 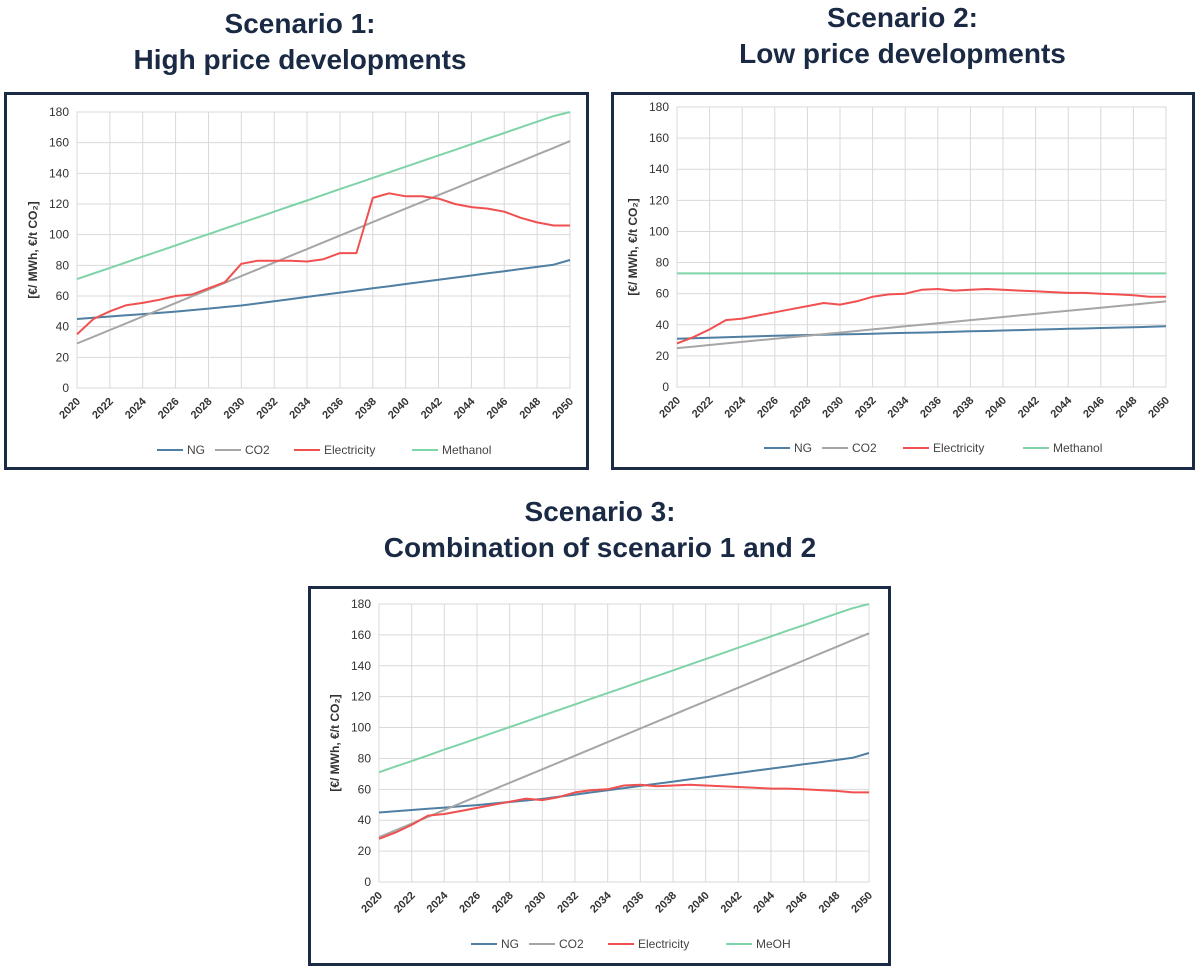 What do you see at coordinates (300, 59) in the screenshot?
I see `scenario-1-subtitle: High price developments` at bounding box center [300, 59].